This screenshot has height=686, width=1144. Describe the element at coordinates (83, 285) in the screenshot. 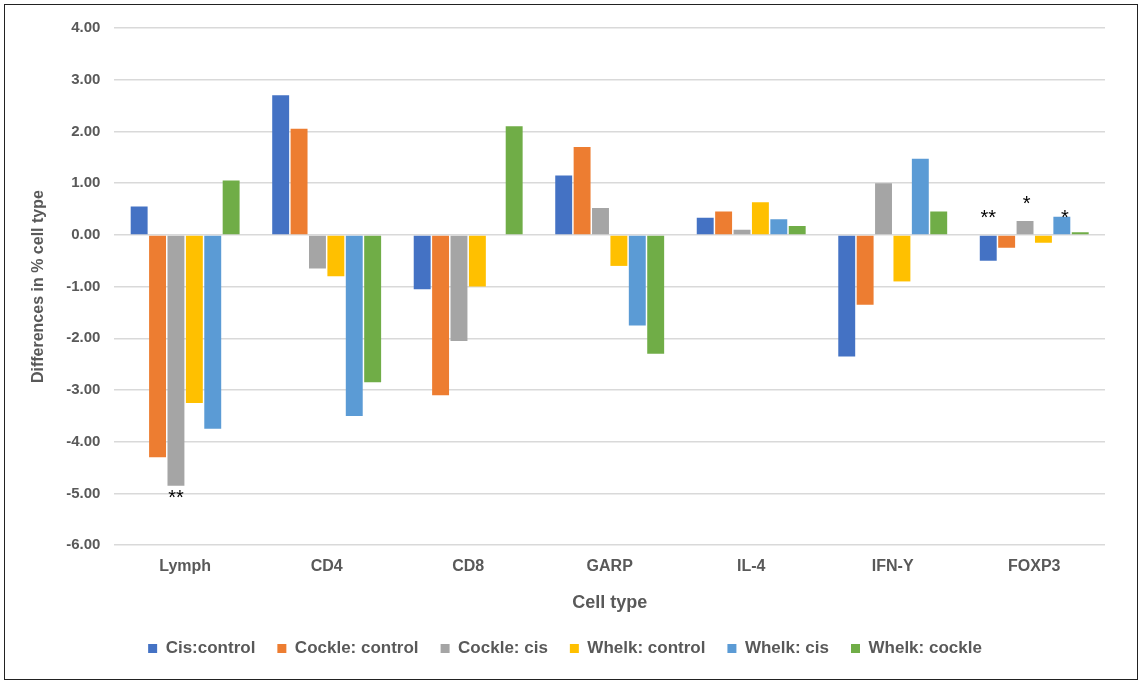

I see `y-tick-label: -1.00` at that location.